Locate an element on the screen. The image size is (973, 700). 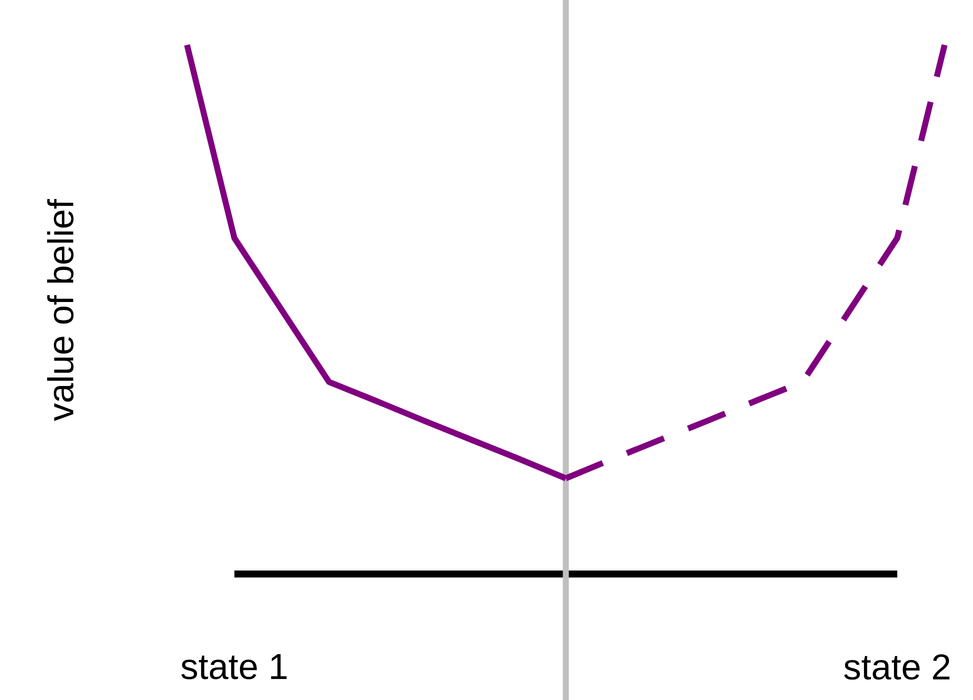
x-tick-label: state 2 is located at coordinates (897, 667).